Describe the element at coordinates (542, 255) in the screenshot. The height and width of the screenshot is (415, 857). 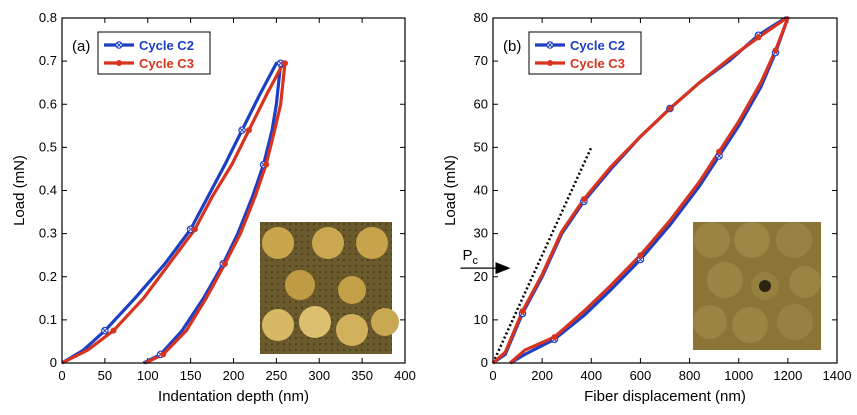
I see `tangent-line` at that location.